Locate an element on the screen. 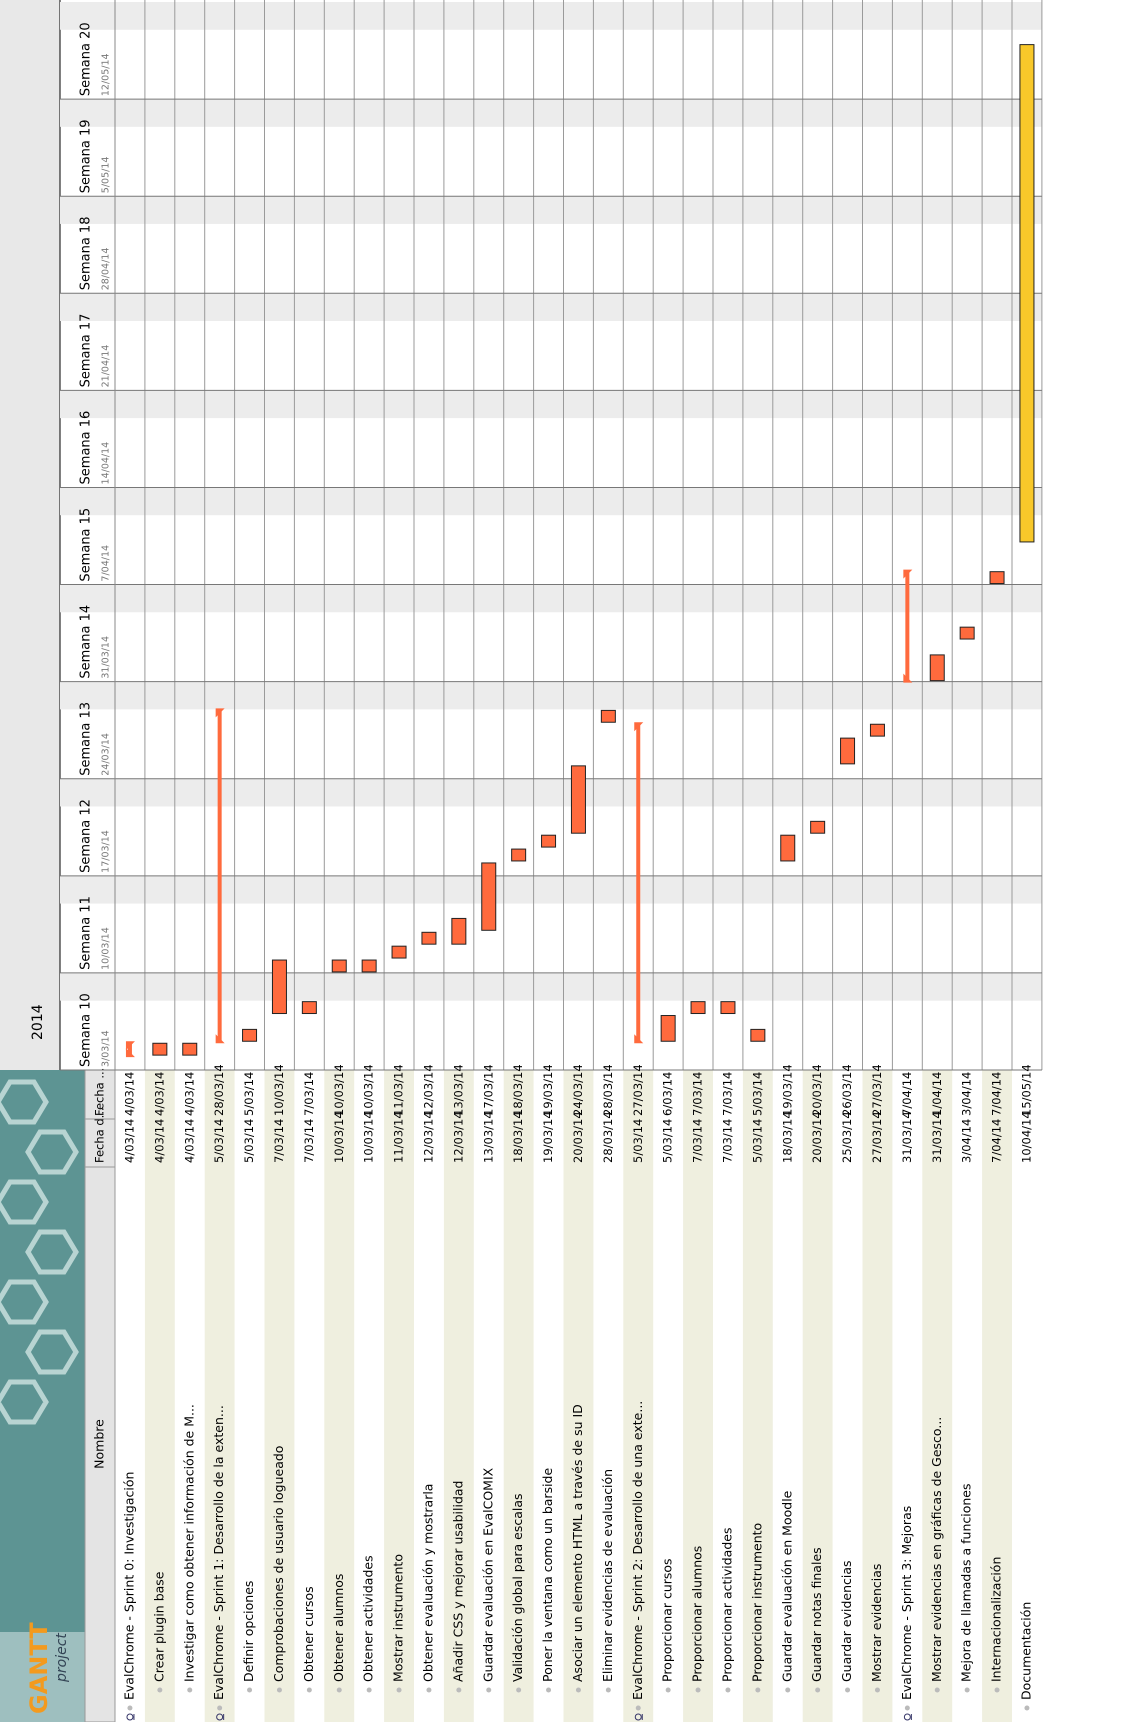  year-header is located at coordinates (30, 535).